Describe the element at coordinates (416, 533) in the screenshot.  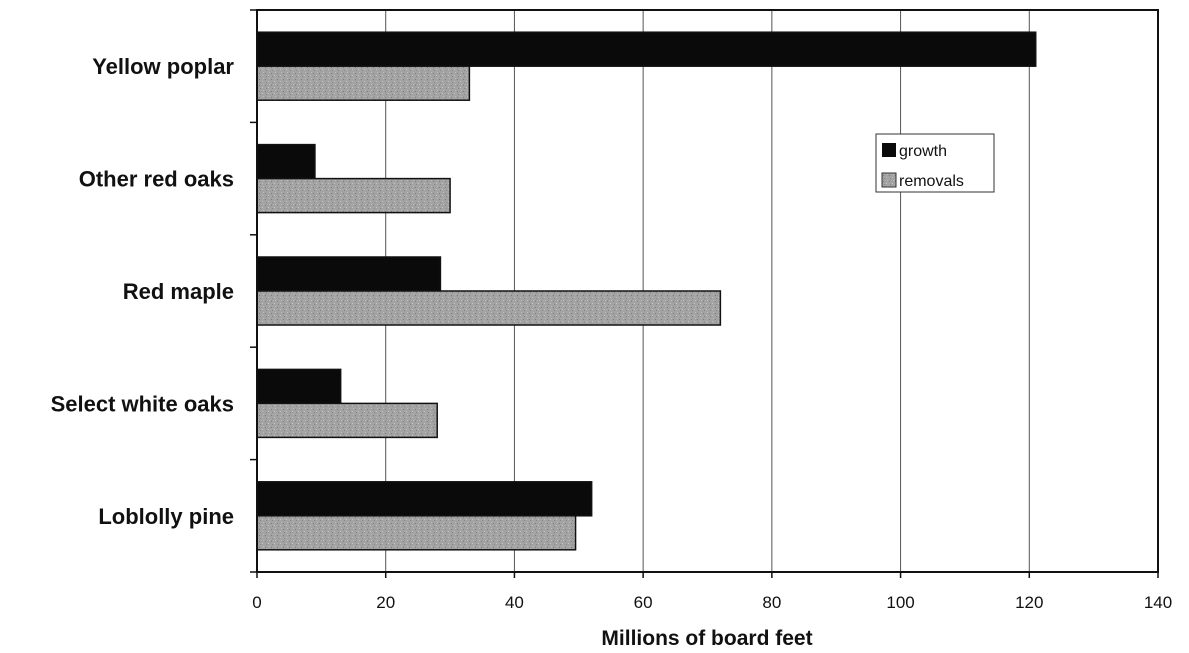
I see `bar-removals-loblolly-pine` at that location.